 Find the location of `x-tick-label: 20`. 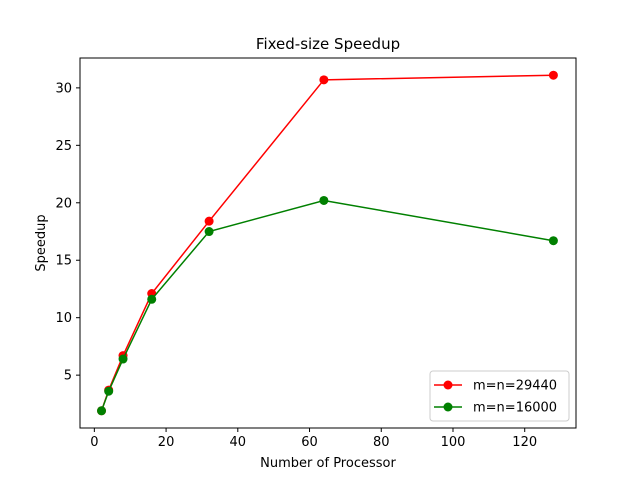

x-tick-label: 20 is located at coordinates (166, 442).